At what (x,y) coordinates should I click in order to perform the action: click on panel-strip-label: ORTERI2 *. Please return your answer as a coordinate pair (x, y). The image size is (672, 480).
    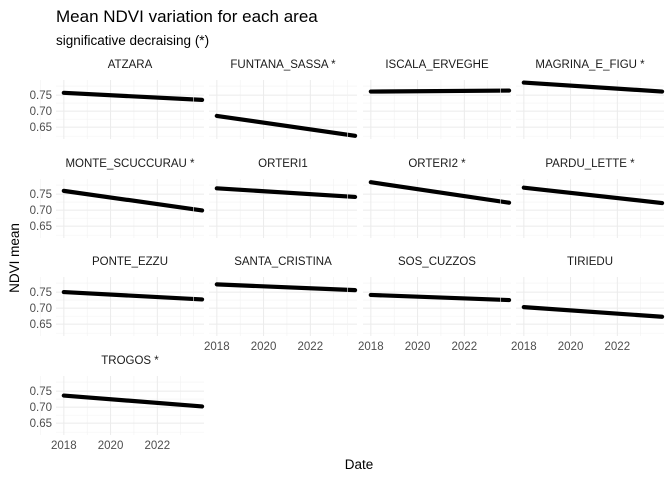
    Looking at the image, I should click on (437, 164).